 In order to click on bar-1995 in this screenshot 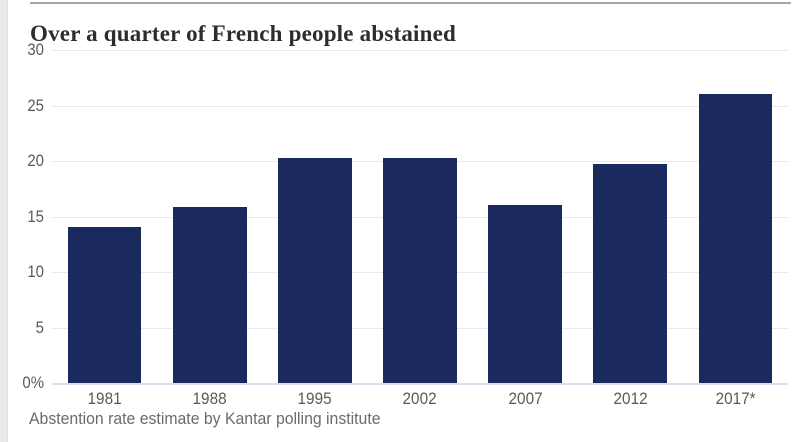, I will do `click(315, 270)`.